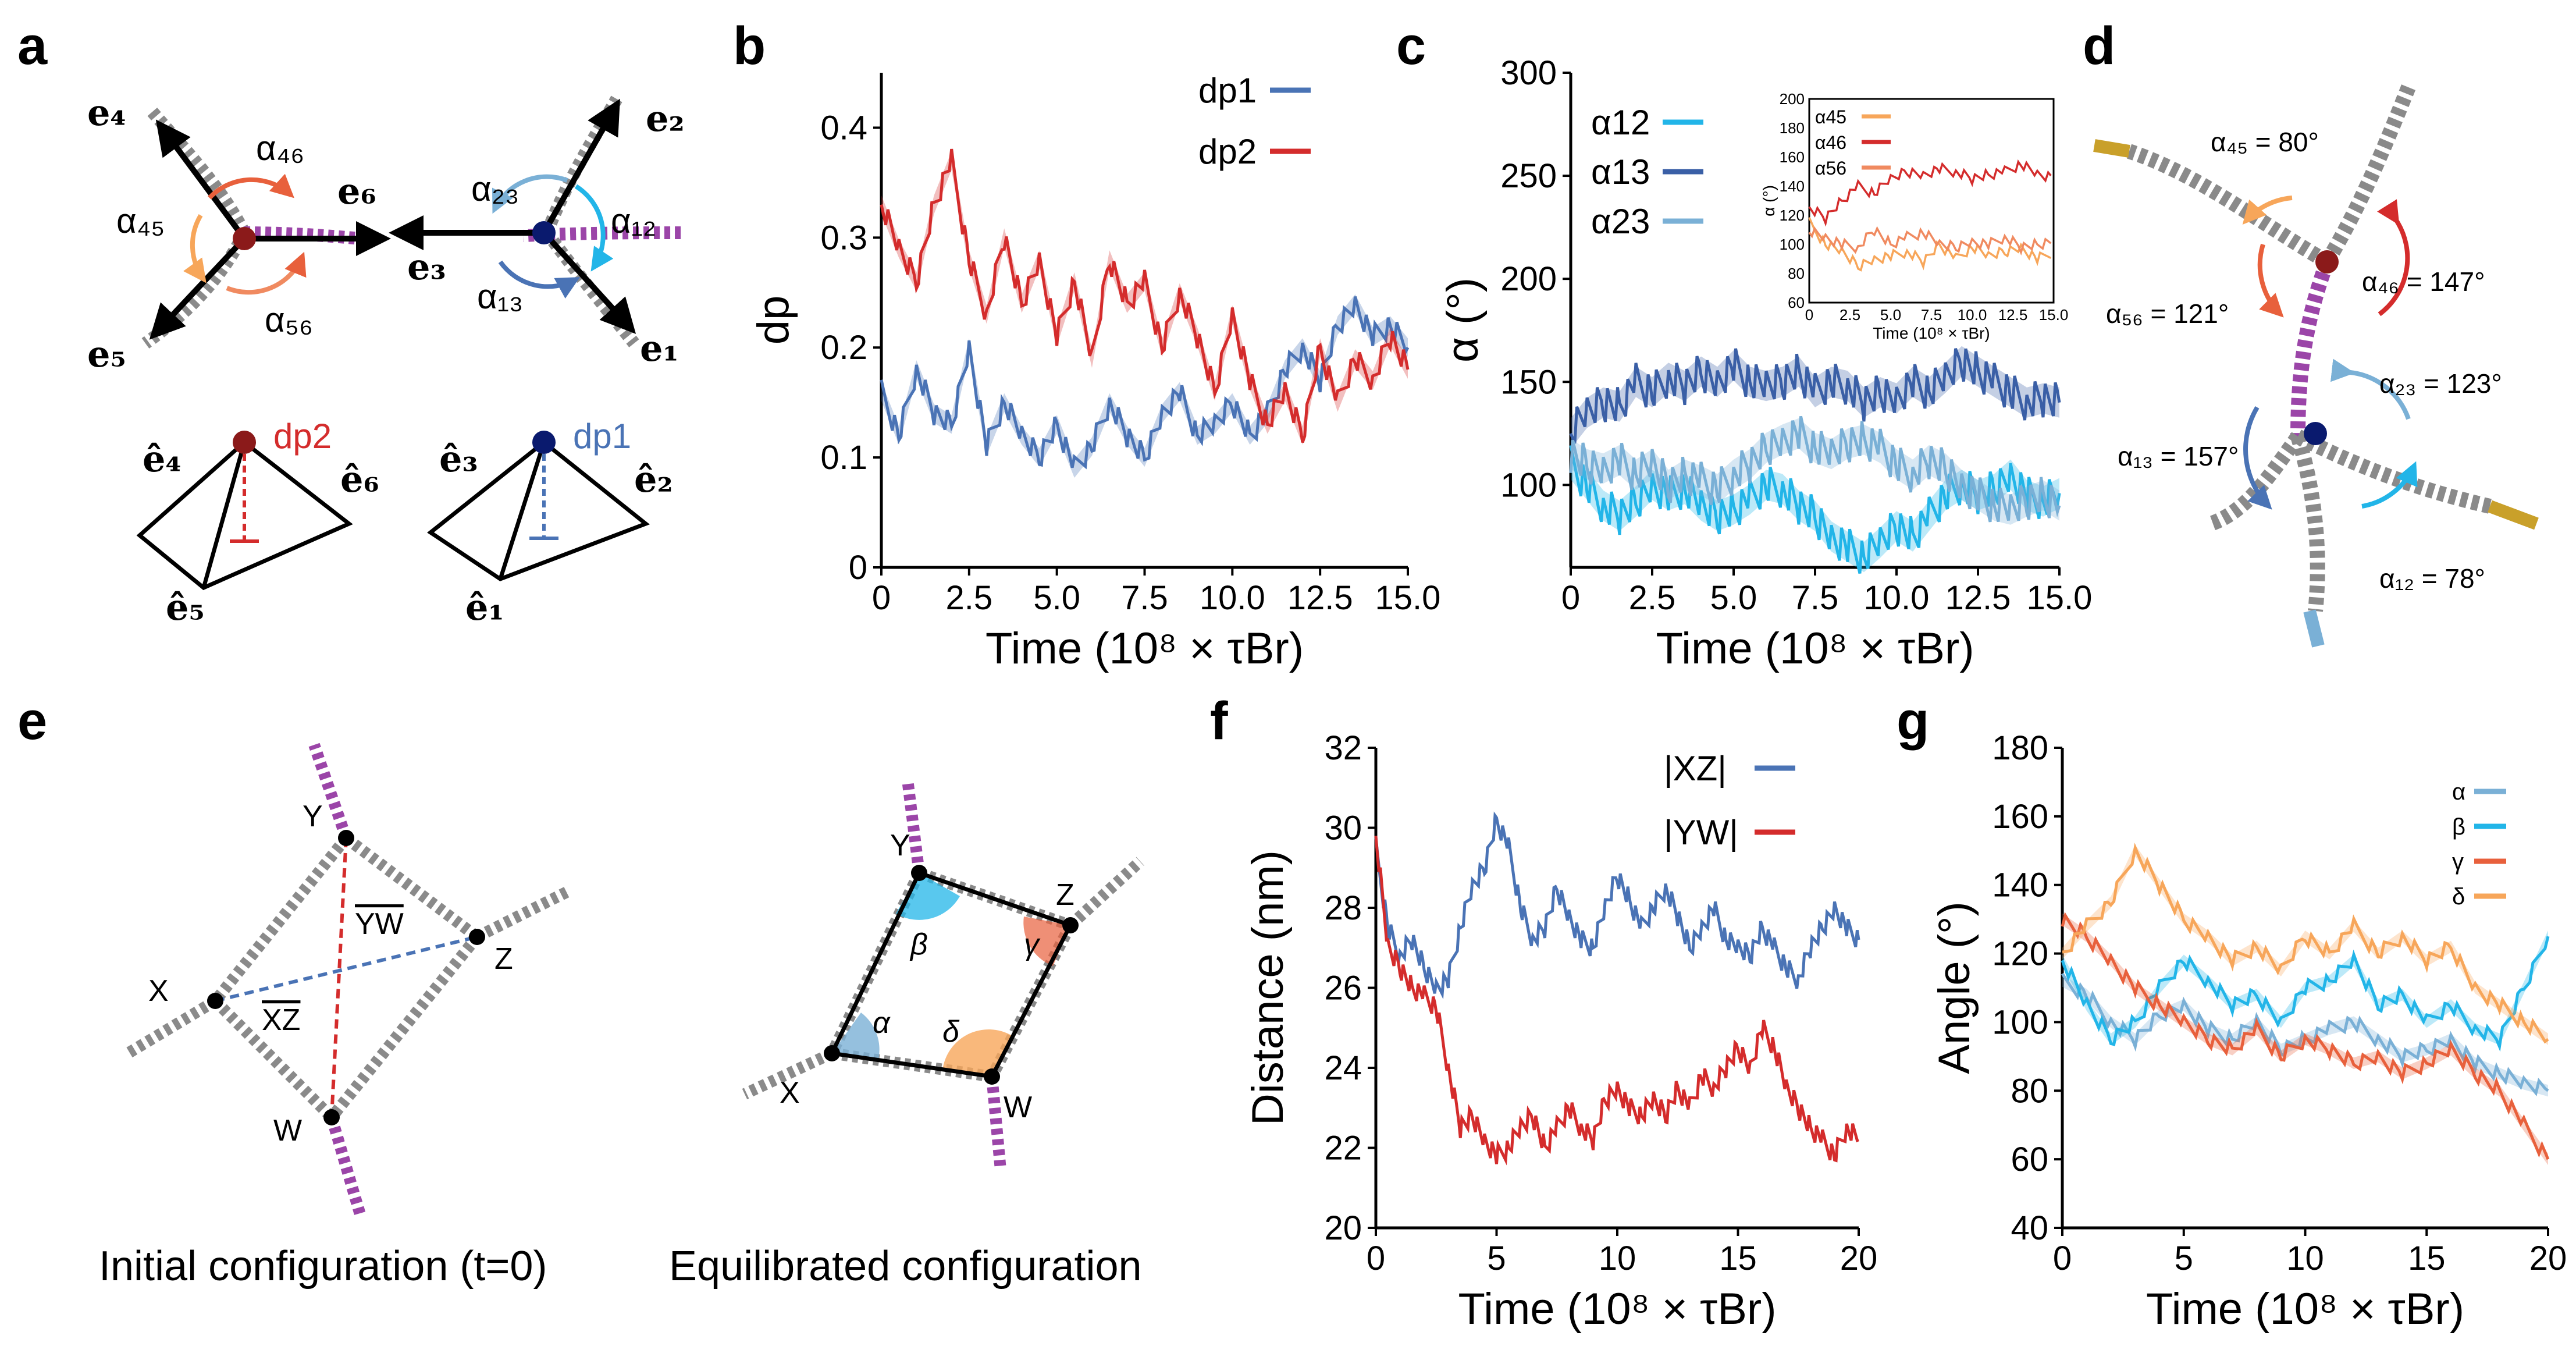 The height and width of the screenshot is (1346, 2576). What do you see at coordinates (1227, 90) in the screenshot?
I see `legend-label-dp1: dp1` at bounding box center [1227, 90].